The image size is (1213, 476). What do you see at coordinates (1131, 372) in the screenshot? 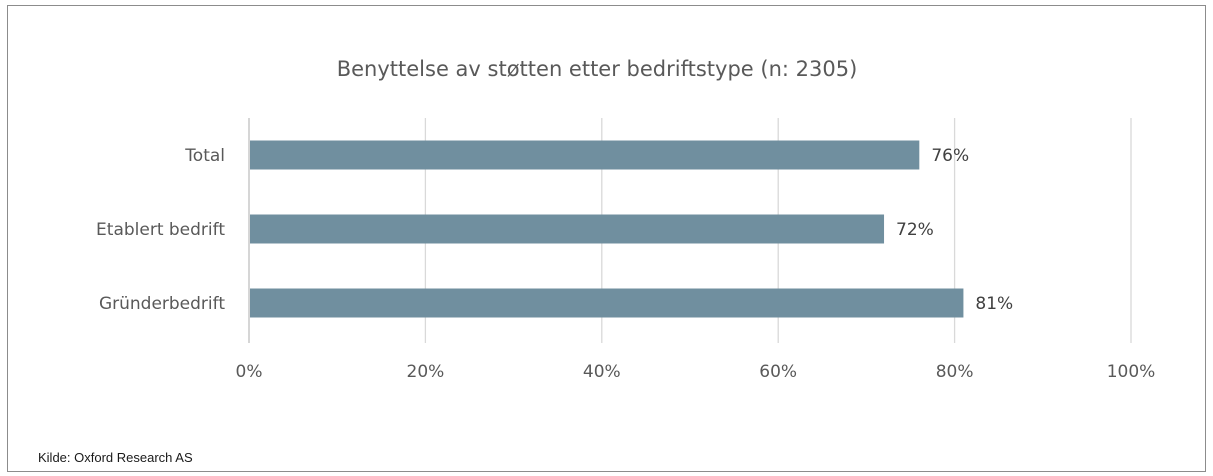
I see `x-tick-label: 100%` at bounding box center [1131, 372].